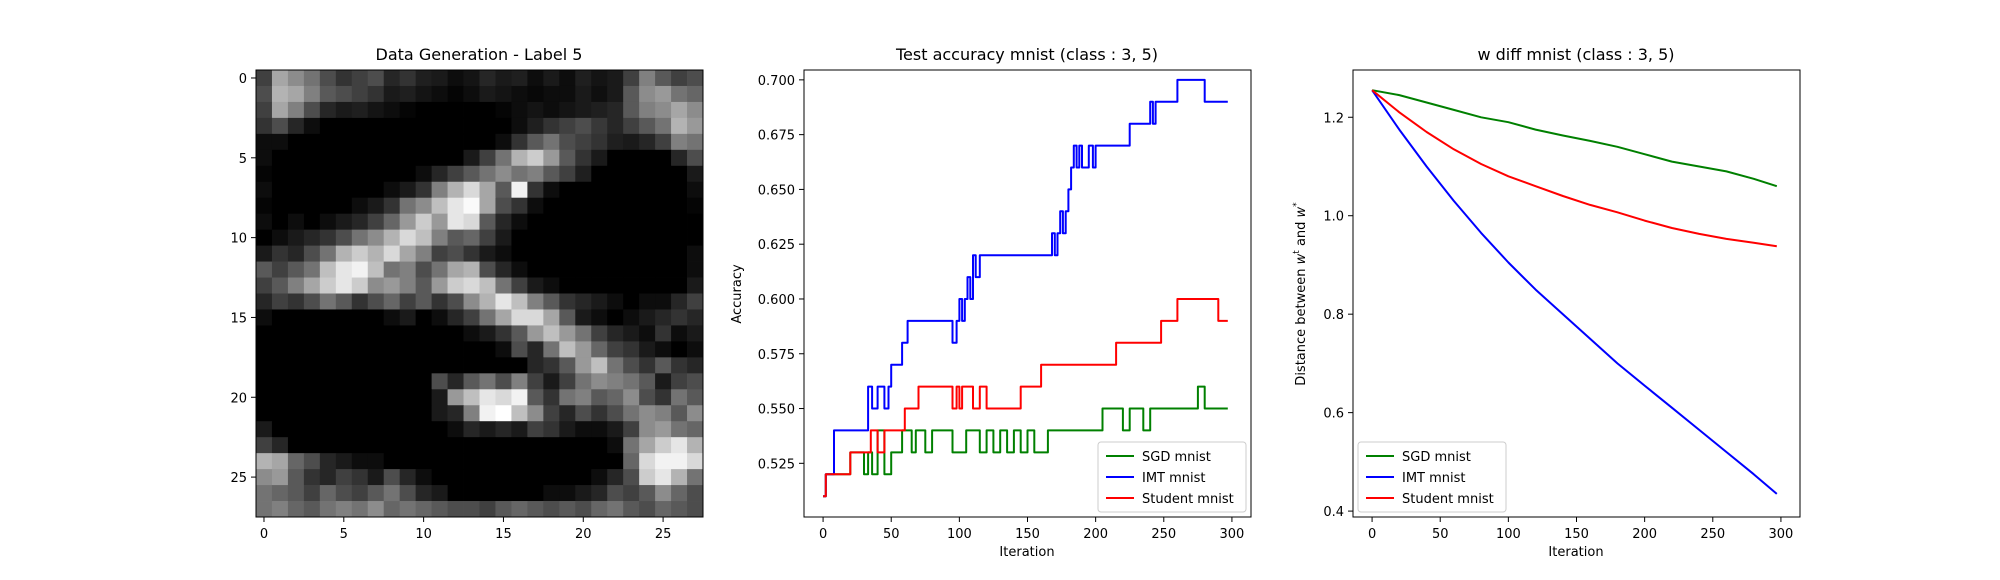 This screenshot has height=580, width=2000. Describe the element at coordinates (1333, 217) in the screenshot. I see `wdiff-y-tick-label: 1.0` at that location.